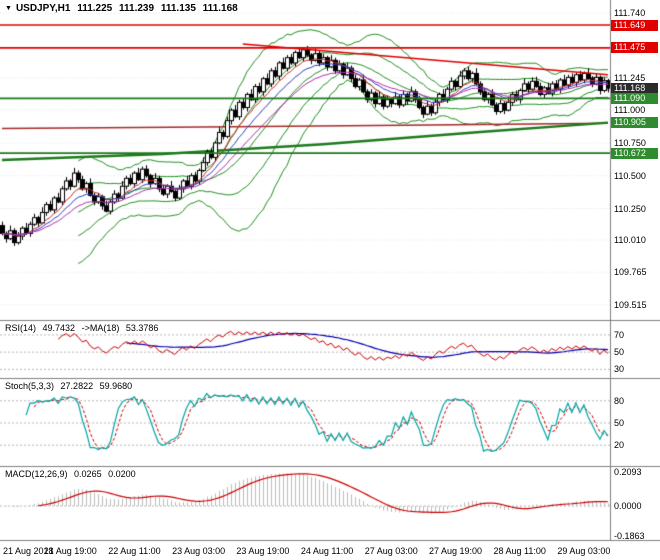 Image resolution: width=660 pixels, height=560 pixels. What do you see at coordinates (95, 8) in the screenshot?
I see `quote-open: 111.225` at bounding box center [95, 8].